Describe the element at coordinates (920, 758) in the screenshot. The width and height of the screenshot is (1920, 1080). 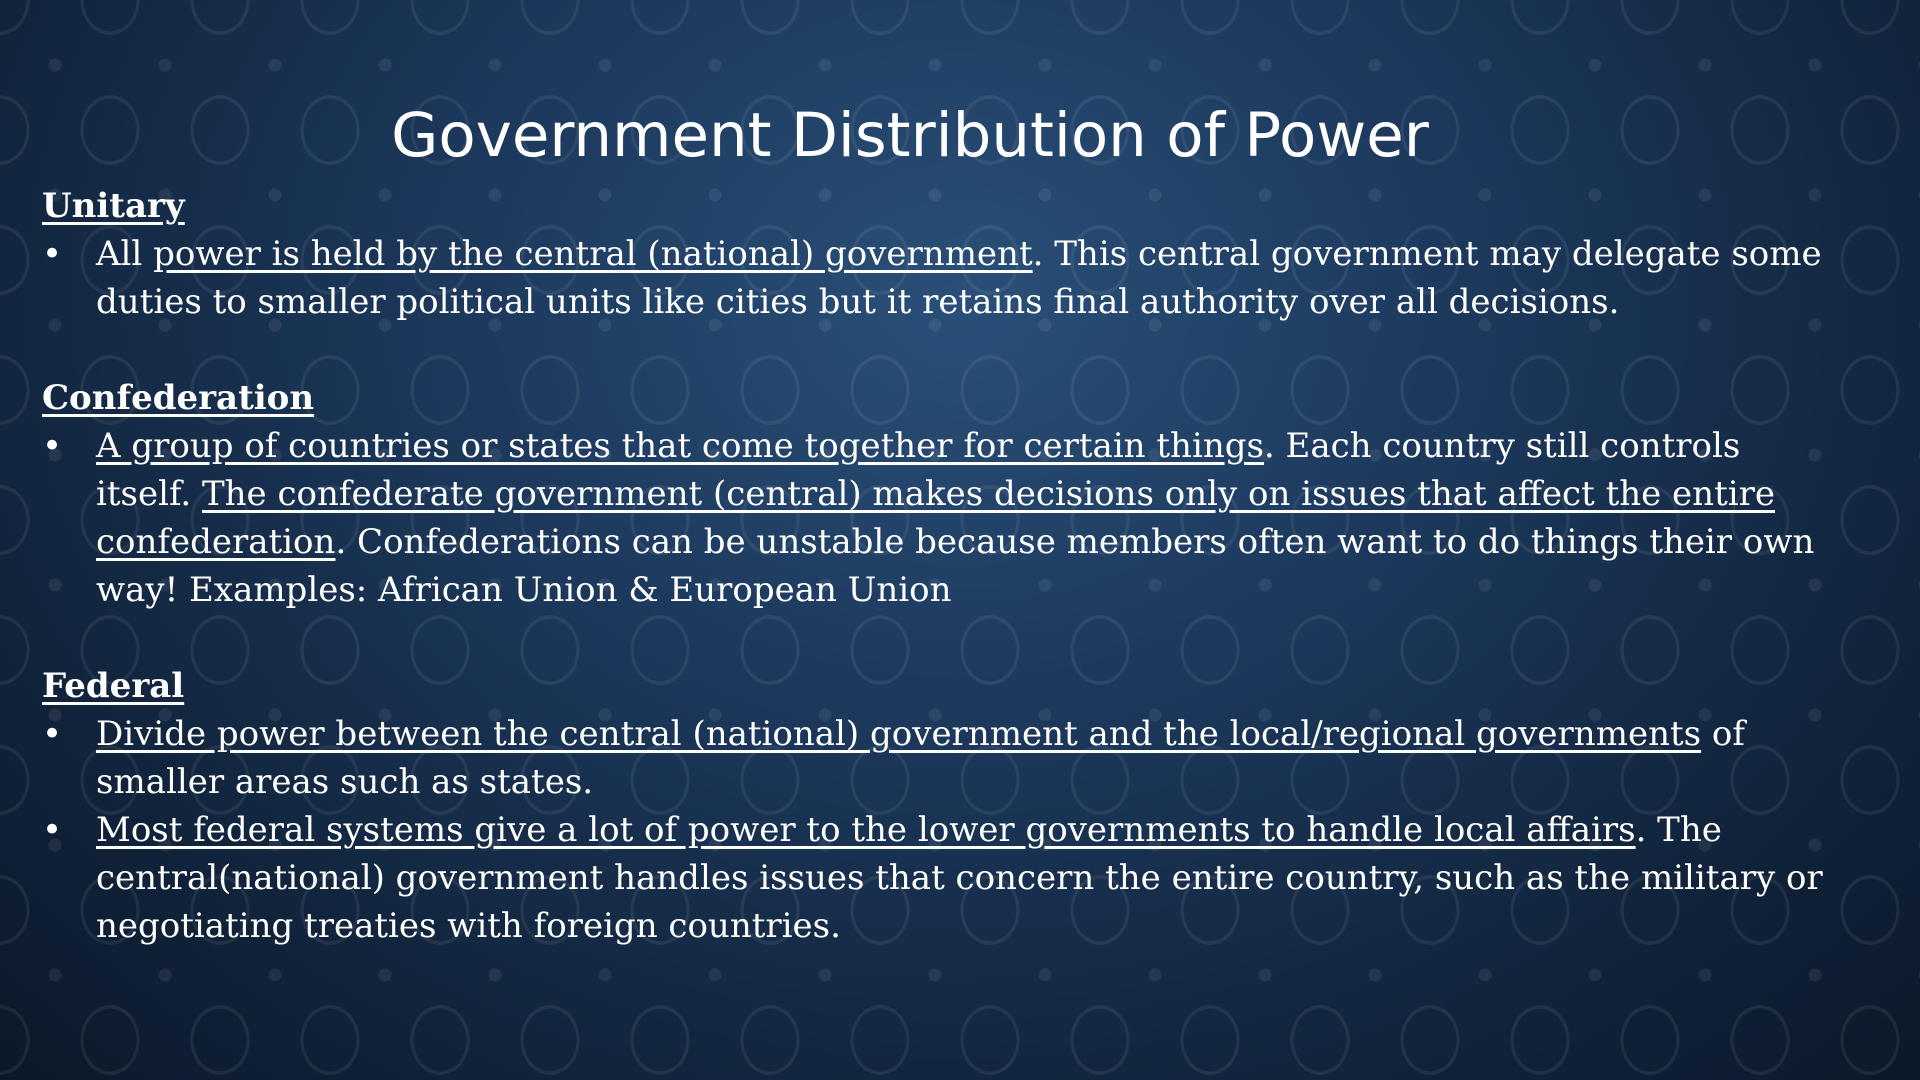
I see `text-run: of smaller areas such as states.` at that location.